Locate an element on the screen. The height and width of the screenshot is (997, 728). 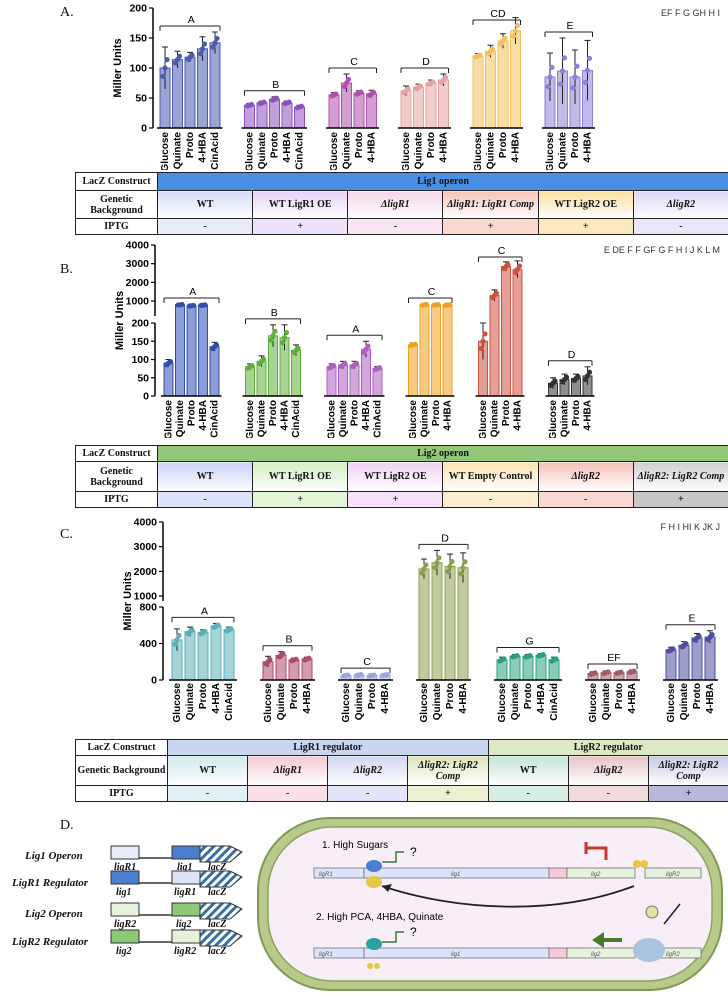
promoter-arrow-icon is located at coordinates (393, 937).